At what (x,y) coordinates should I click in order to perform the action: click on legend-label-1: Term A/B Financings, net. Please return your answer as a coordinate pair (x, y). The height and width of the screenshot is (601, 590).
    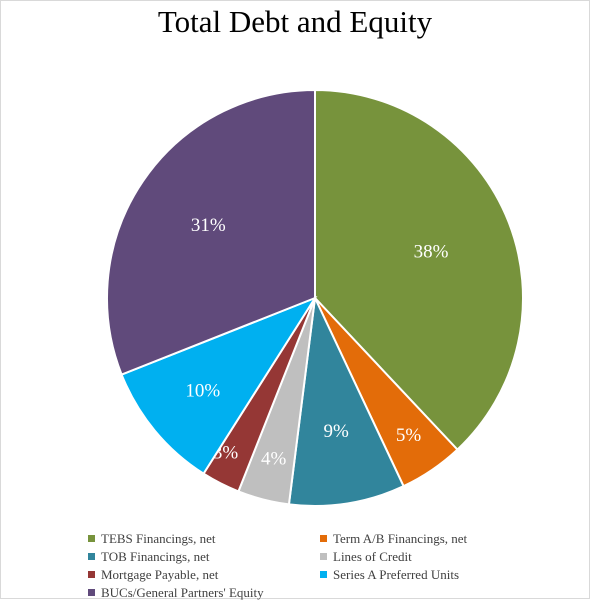
    Looking at the image, I should click on (400, 538).